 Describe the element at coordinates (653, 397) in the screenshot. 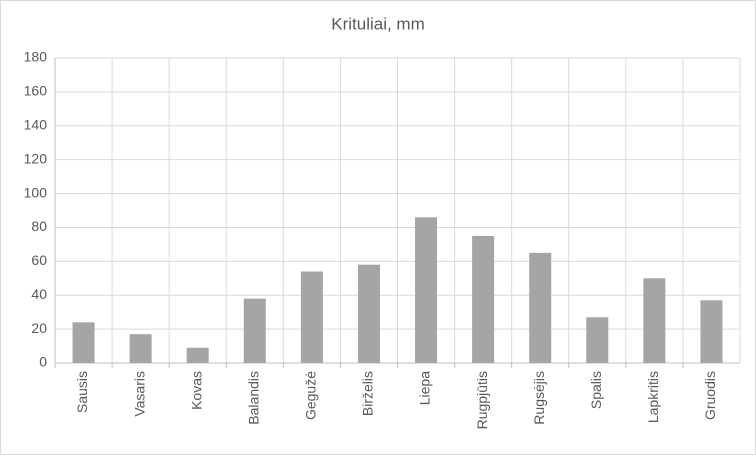

I see `x-tick-label: Lapkritis` at that location.